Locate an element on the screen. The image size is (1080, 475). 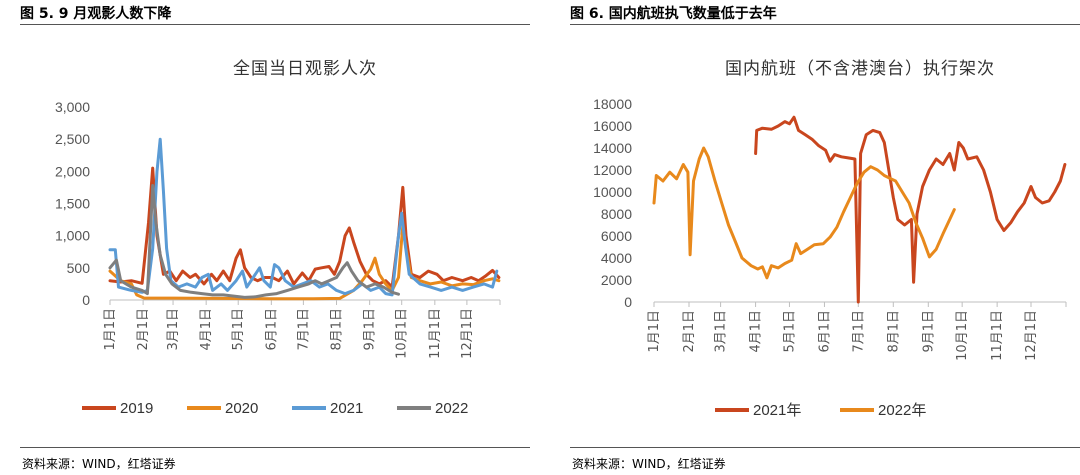
y-tick-label: 2000 is located at coordinates (616, 280).